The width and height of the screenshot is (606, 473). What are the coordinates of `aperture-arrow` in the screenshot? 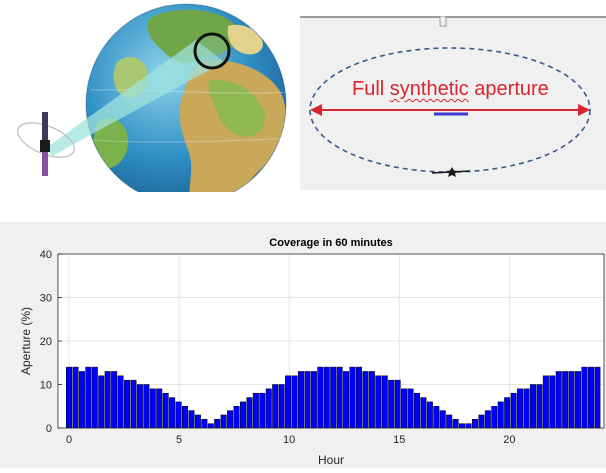 It's located at (450, 110).